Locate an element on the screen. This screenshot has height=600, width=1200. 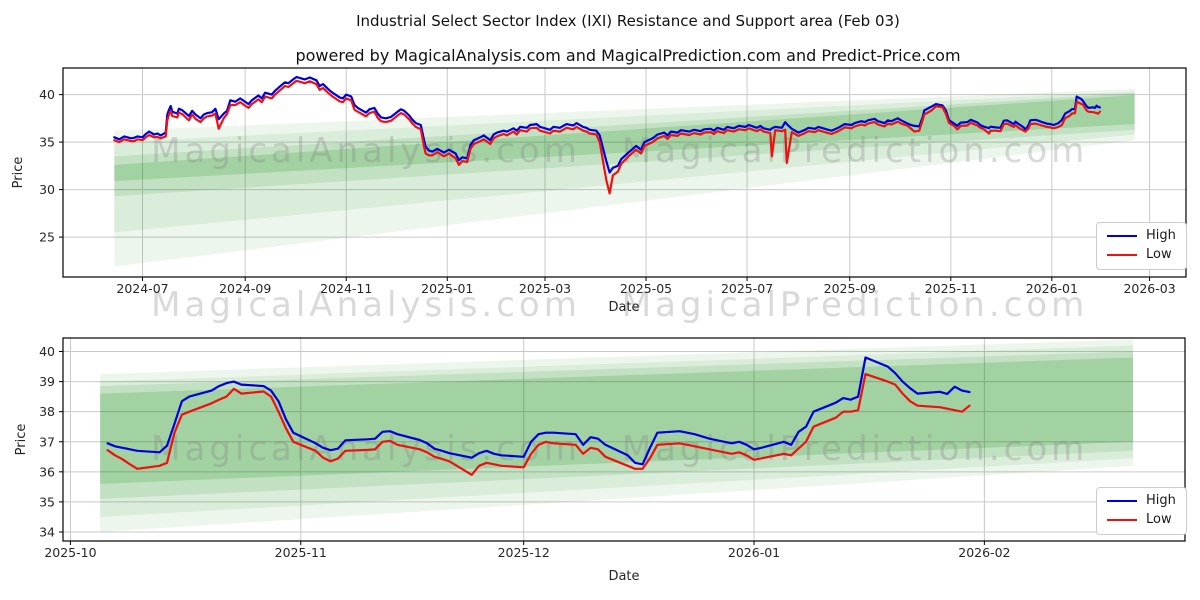
x-tick-label: 2025-09 is located at coordinates (850, 288).